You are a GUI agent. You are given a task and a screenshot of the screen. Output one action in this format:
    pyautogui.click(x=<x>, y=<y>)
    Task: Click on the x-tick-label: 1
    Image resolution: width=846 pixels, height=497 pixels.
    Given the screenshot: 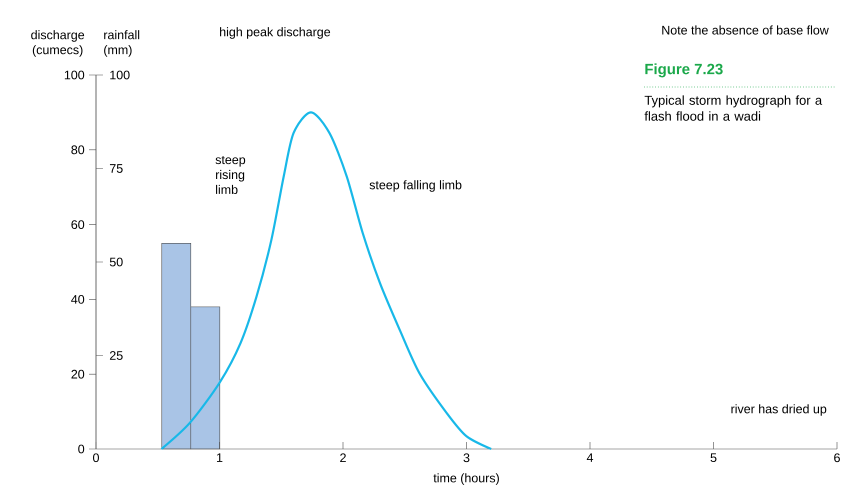 What is the action you would take?
    pyautogui.click(x=219, y=457)
    